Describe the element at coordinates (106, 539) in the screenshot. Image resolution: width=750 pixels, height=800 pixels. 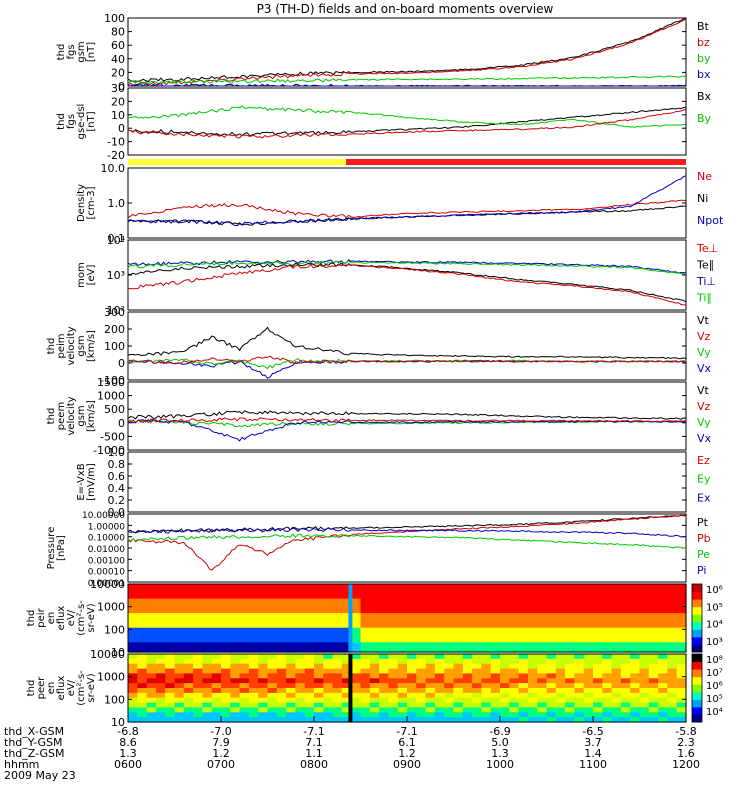
I see `y-tick-label: 0.10000` at that location.